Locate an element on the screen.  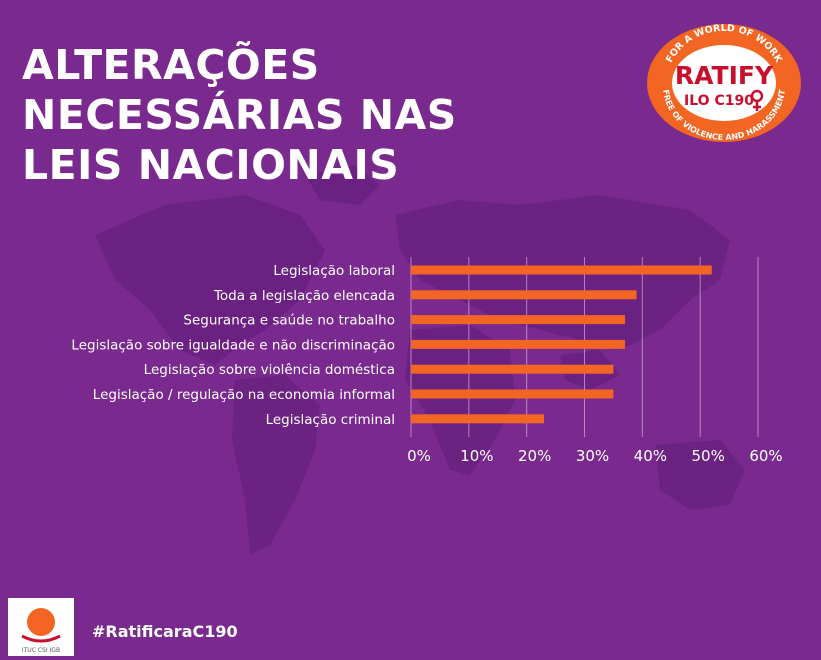
title-line-1: ALTERAÇÕES is located at coordinates (171, 65).